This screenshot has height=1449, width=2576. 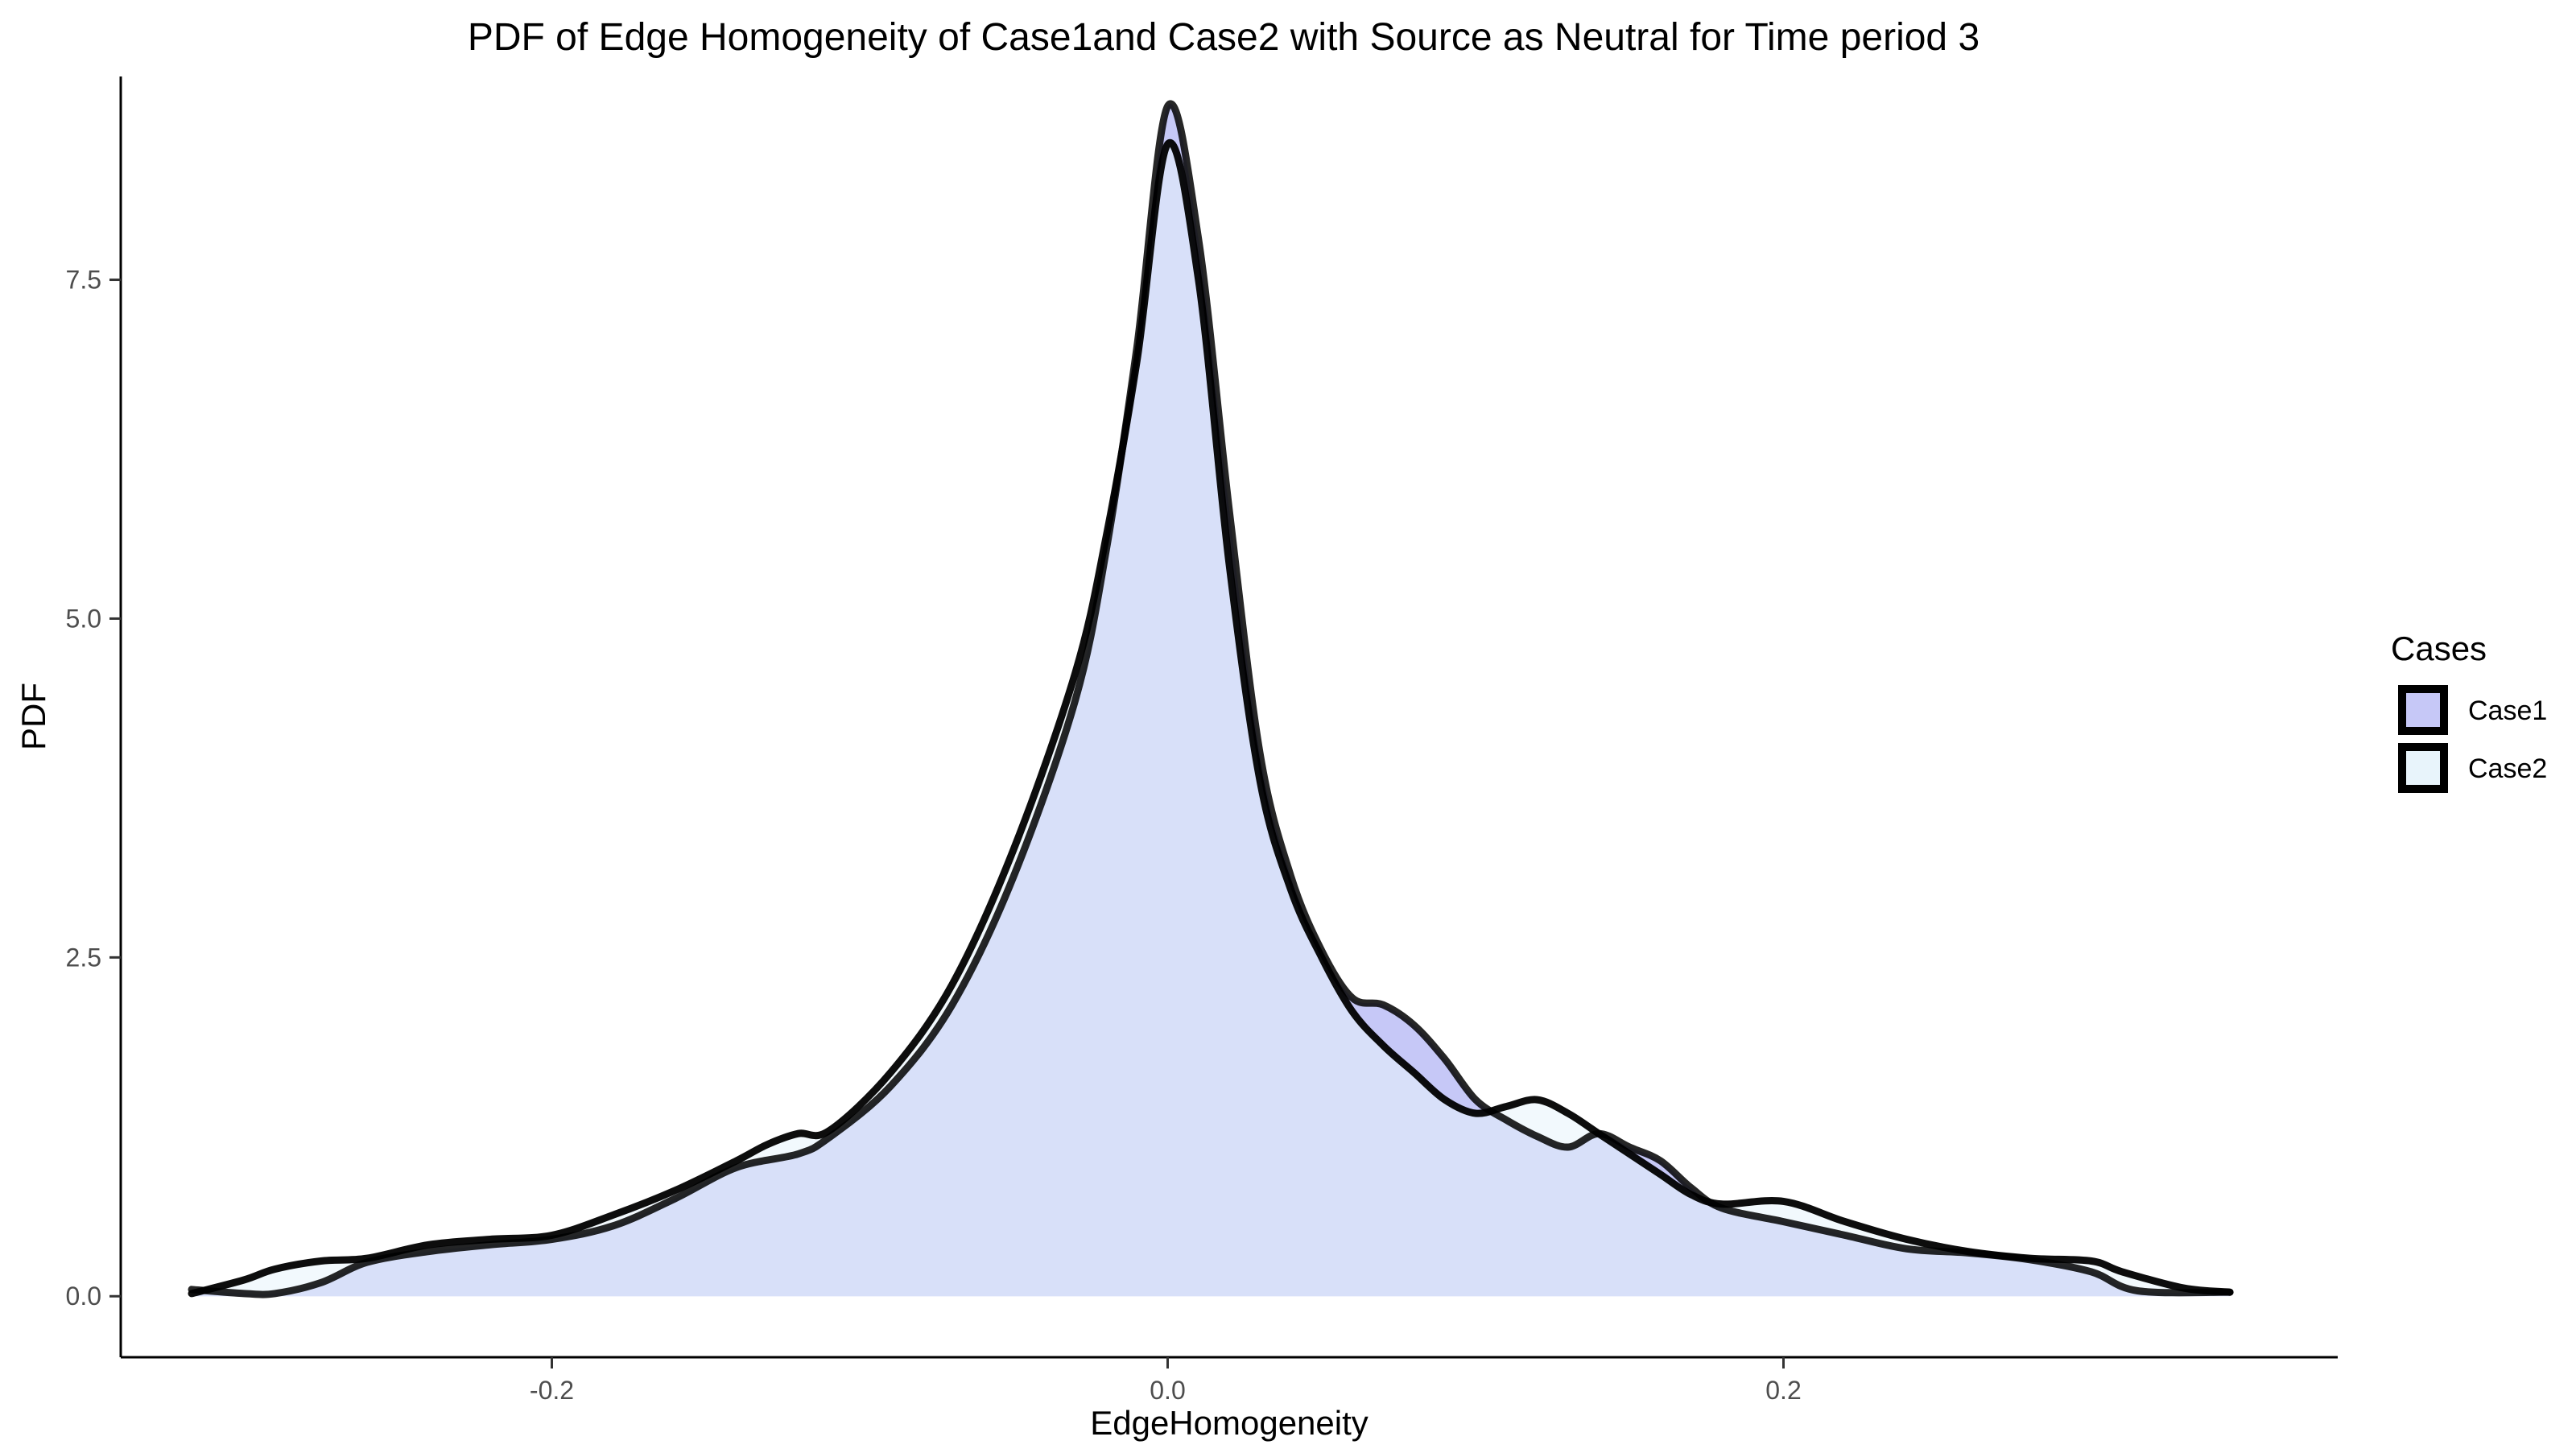 I want to click on y-tick-label: 0.0, so click(x=83, y=1296).